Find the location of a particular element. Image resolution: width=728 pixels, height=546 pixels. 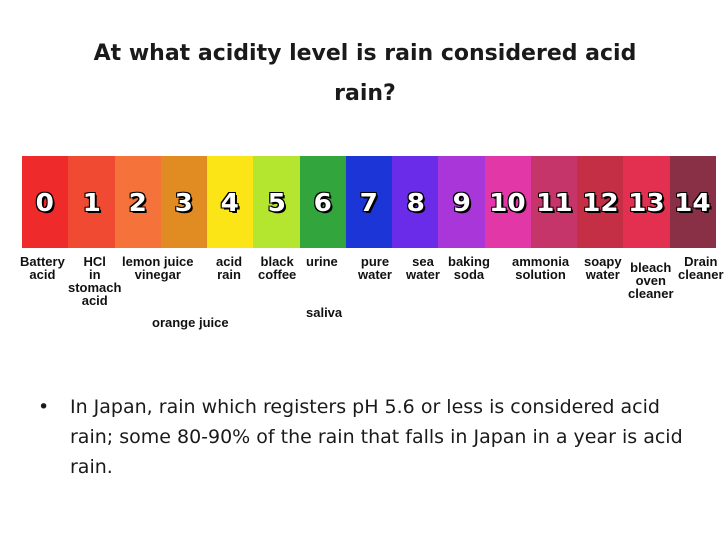

ph-cell-13: 13 is located at coordinates (646, 202).